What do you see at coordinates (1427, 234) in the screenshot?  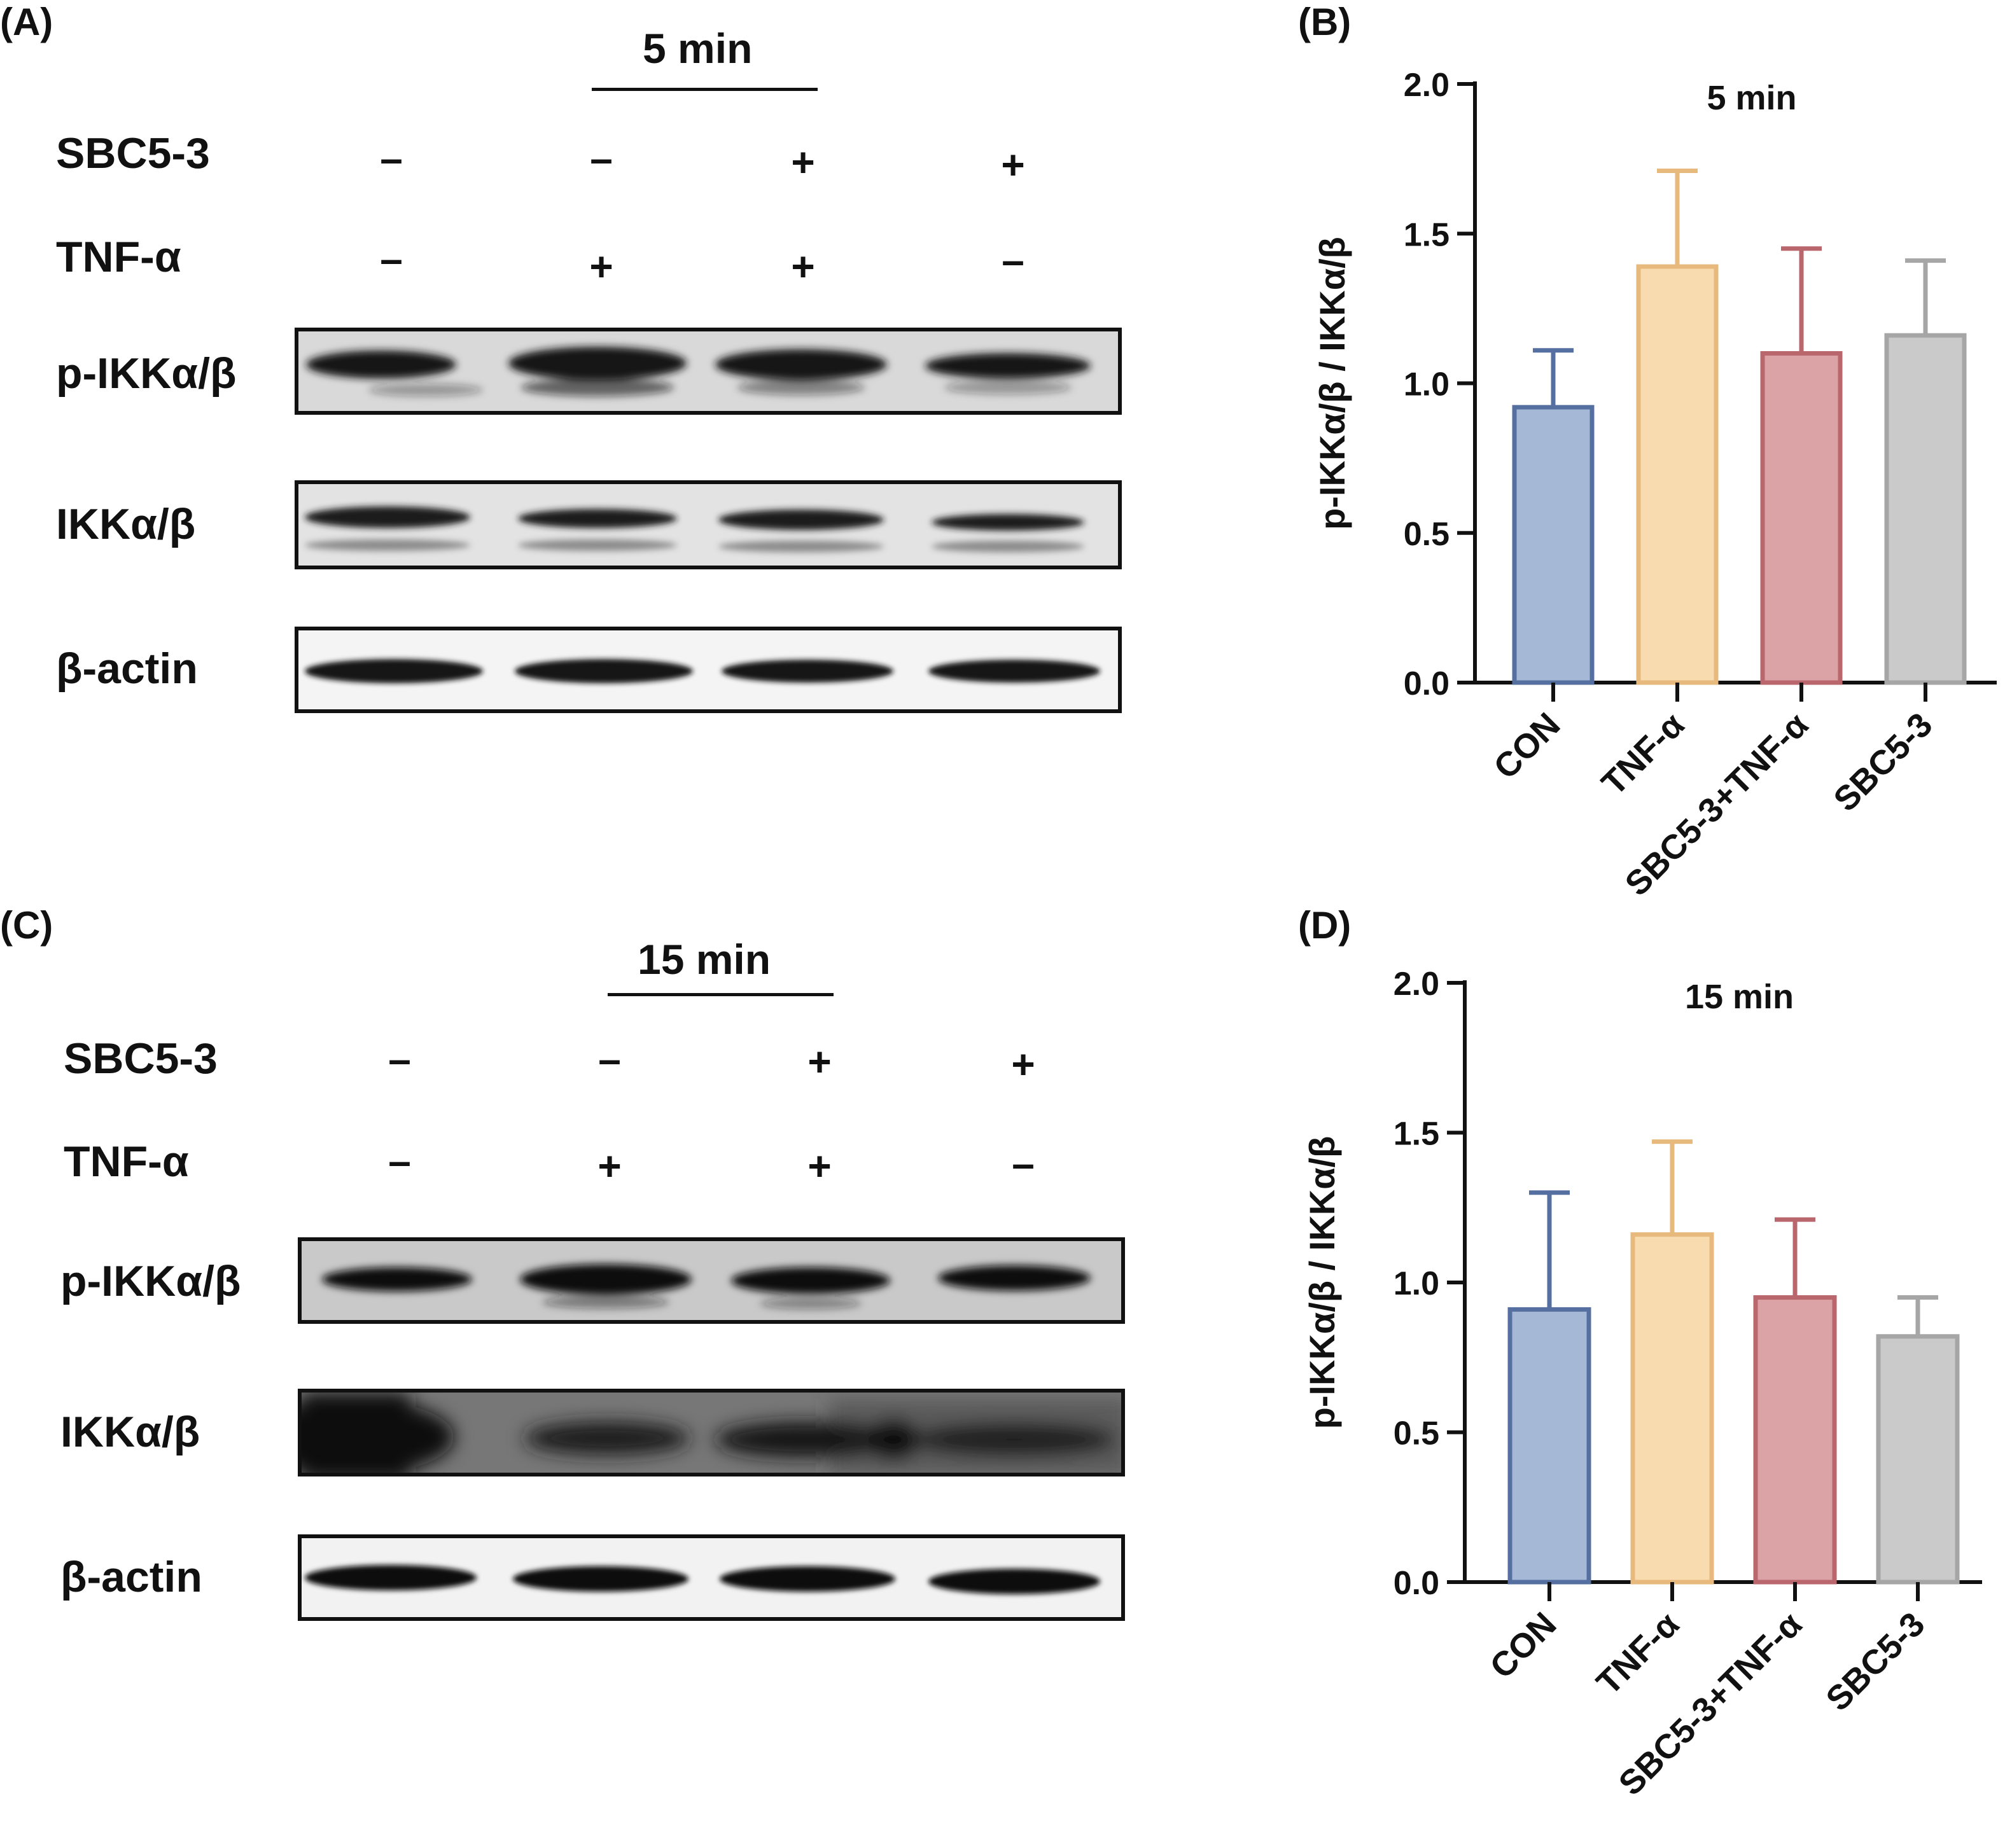 I see `y-tick-label-b: 1.5` at bounding box center [1427, 234].